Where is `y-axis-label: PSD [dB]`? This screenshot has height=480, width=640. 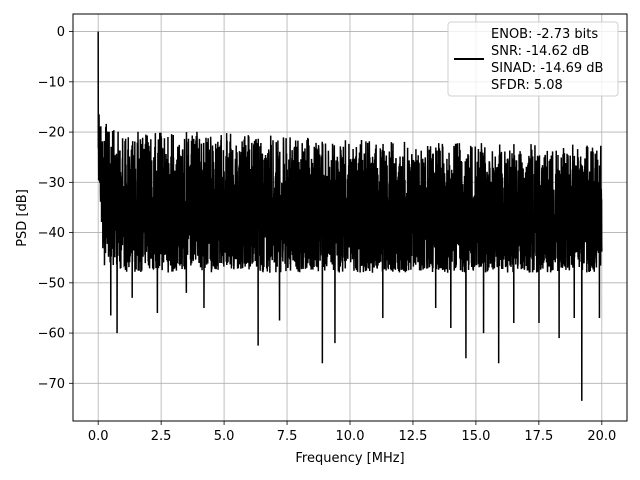
y-axis-label: PSD [dB] is located at coordinates (22, 218).